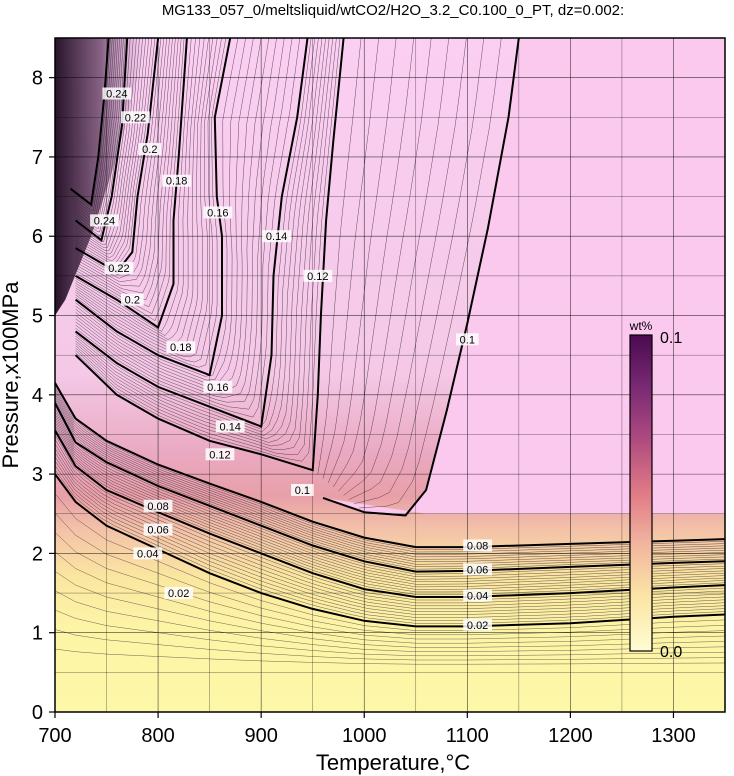 The height and width of the screenshot is (776, 734). Describe the element at coordinates (54, 736) in the screenshot. I see `x-tick-label: 700` at that location.